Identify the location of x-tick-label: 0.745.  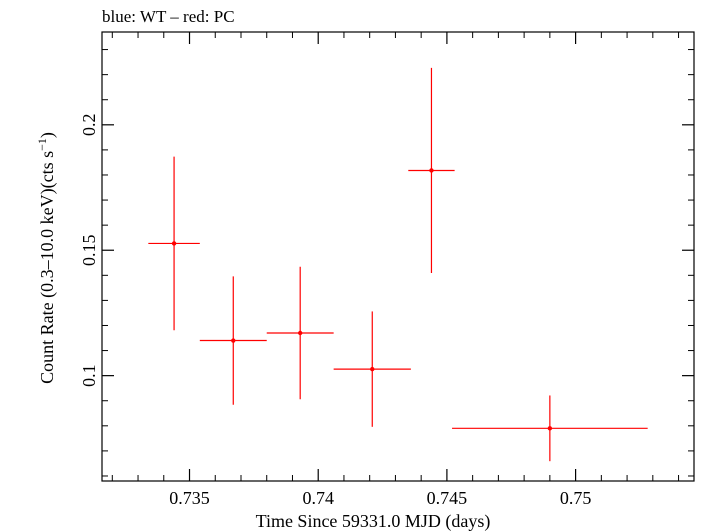
(447, 498).